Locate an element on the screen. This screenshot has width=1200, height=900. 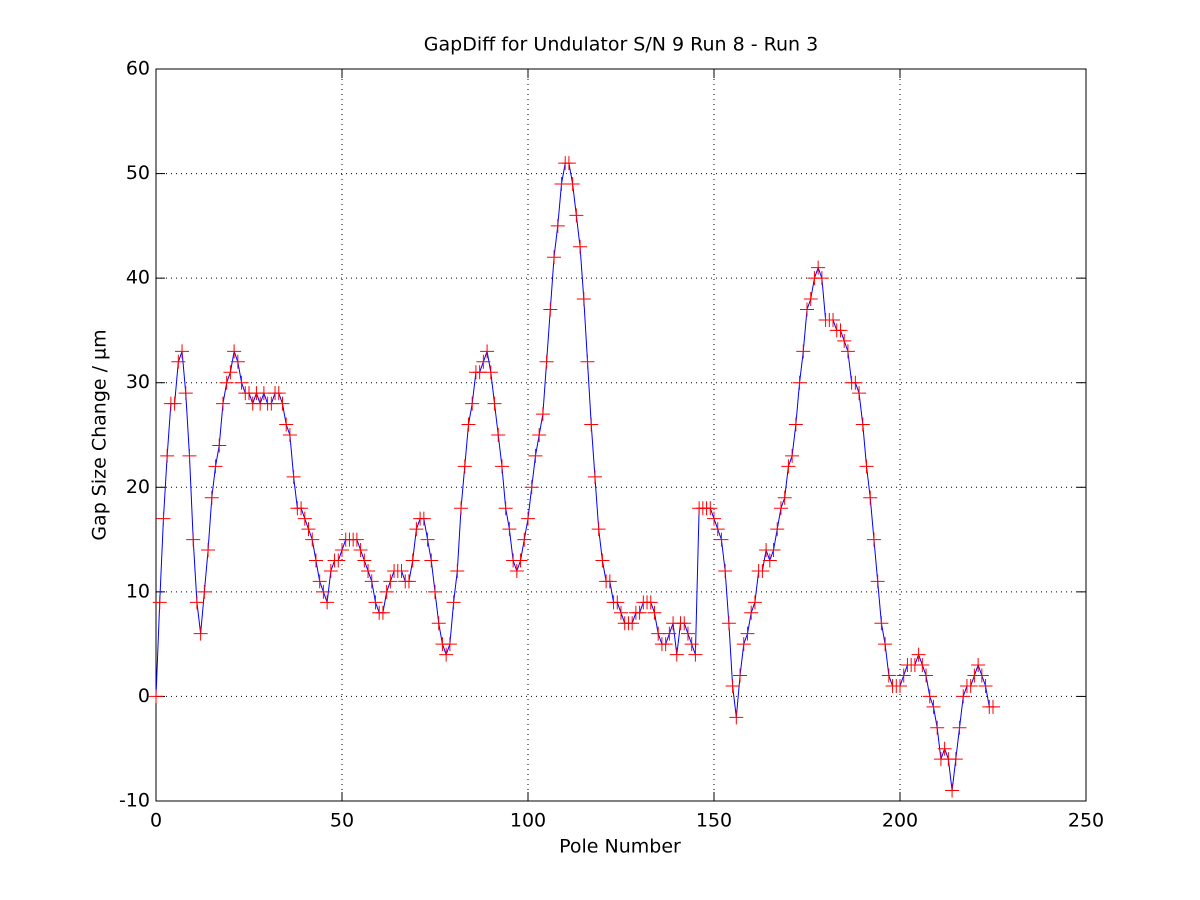
x-tick-label: 100 is located at coordinates (528, 821).